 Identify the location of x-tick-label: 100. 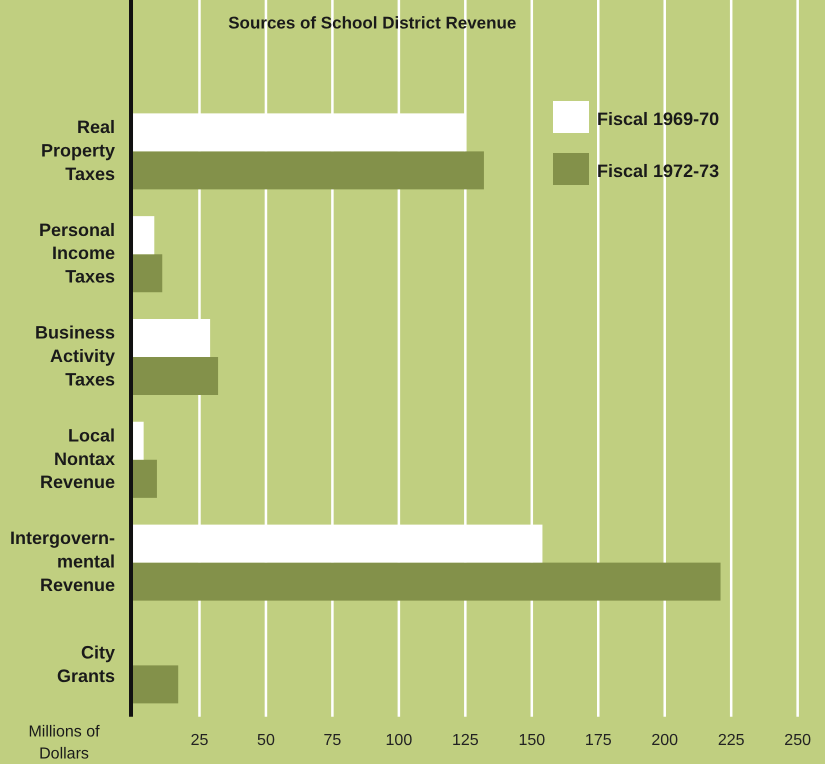
(399, 740).